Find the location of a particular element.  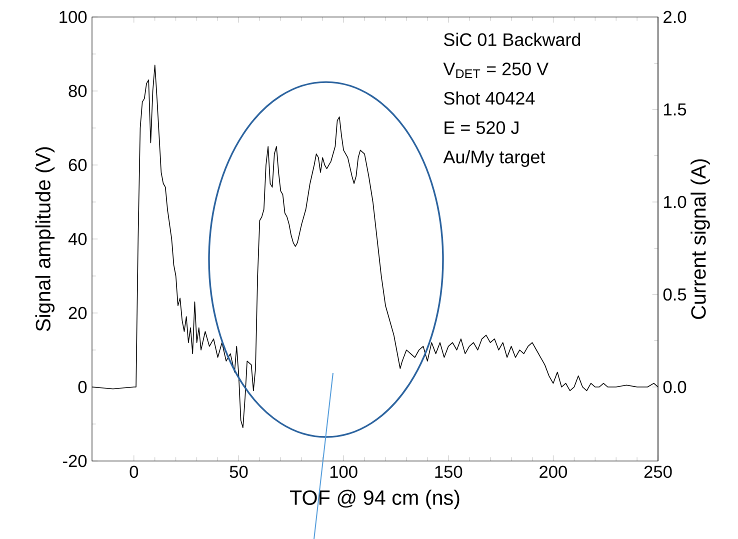

x-tick-label: 50 is located at coordinates (239, 472).